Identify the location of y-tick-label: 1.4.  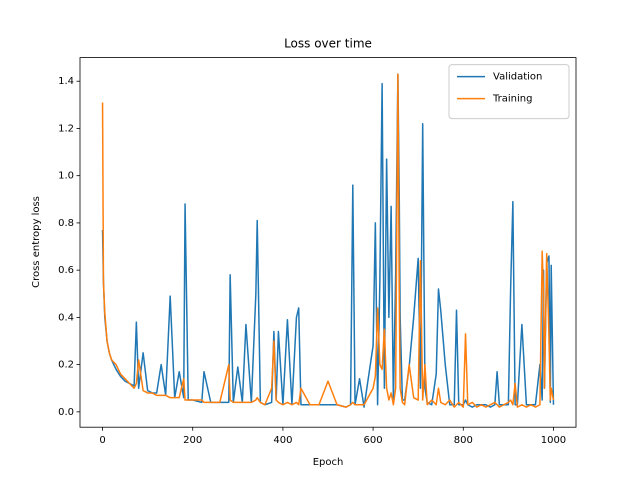
(66, 81).